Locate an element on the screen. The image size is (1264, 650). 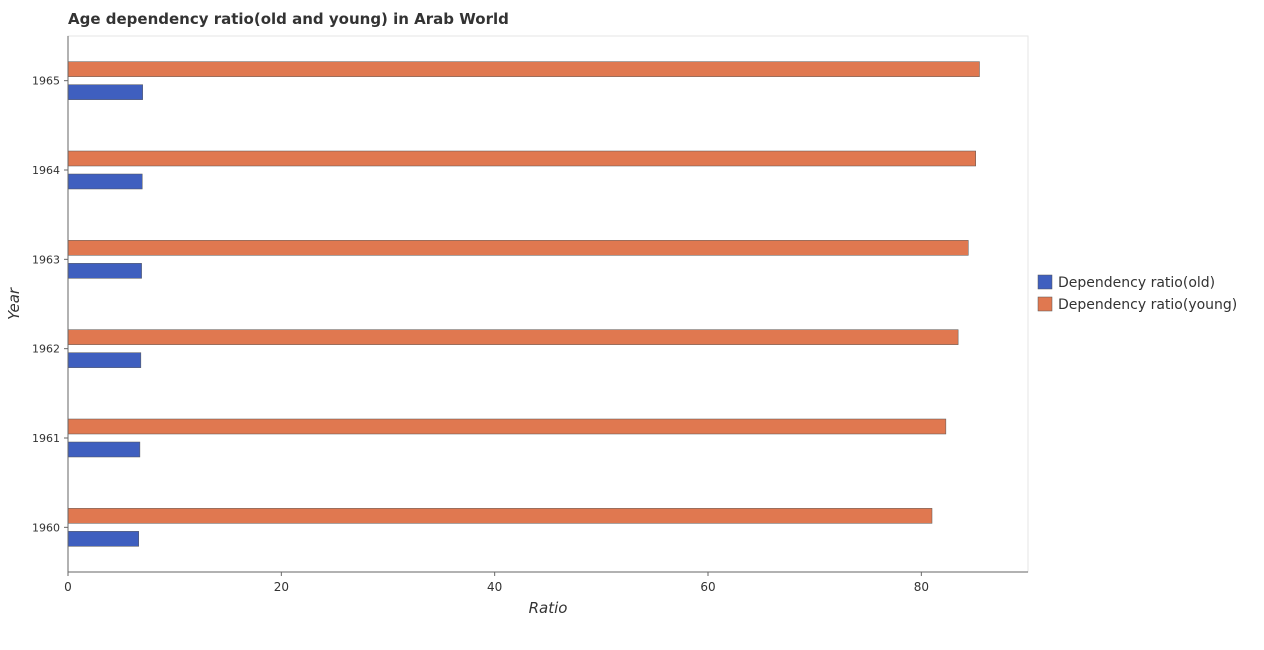
x-tick-label-40: 40 is located at coordinates (494, 587).